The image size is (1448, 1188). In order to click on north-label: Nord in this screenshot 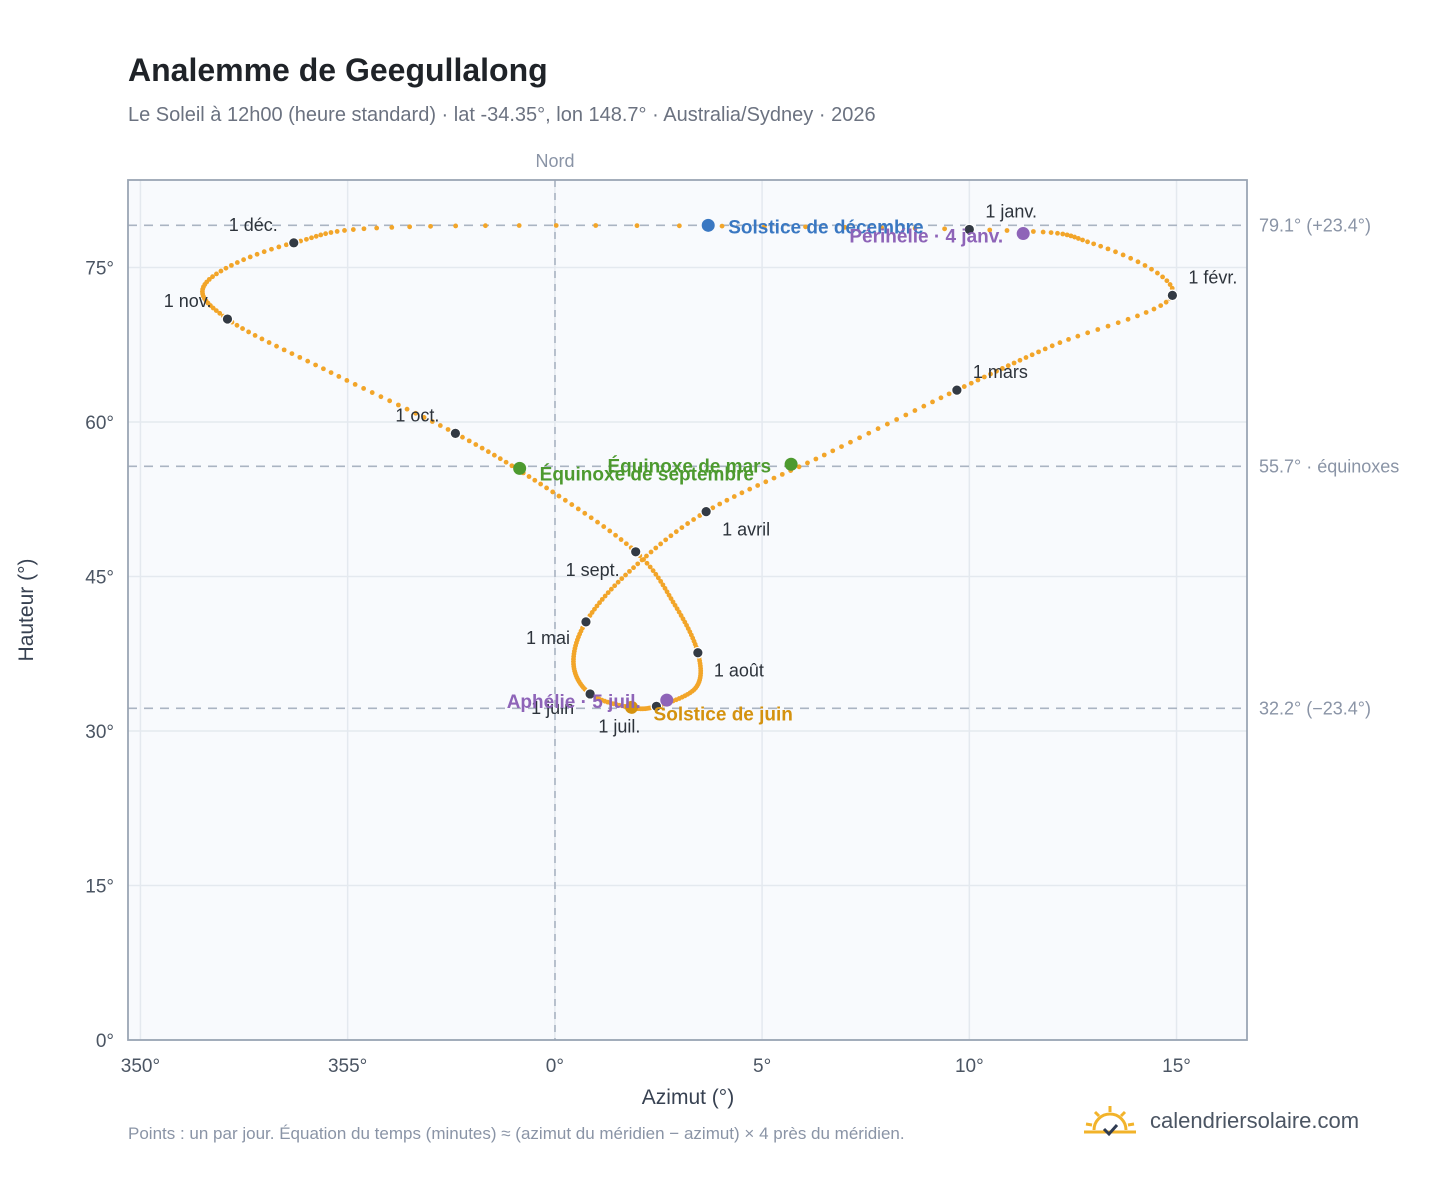, I will do `click(554, 161)`.